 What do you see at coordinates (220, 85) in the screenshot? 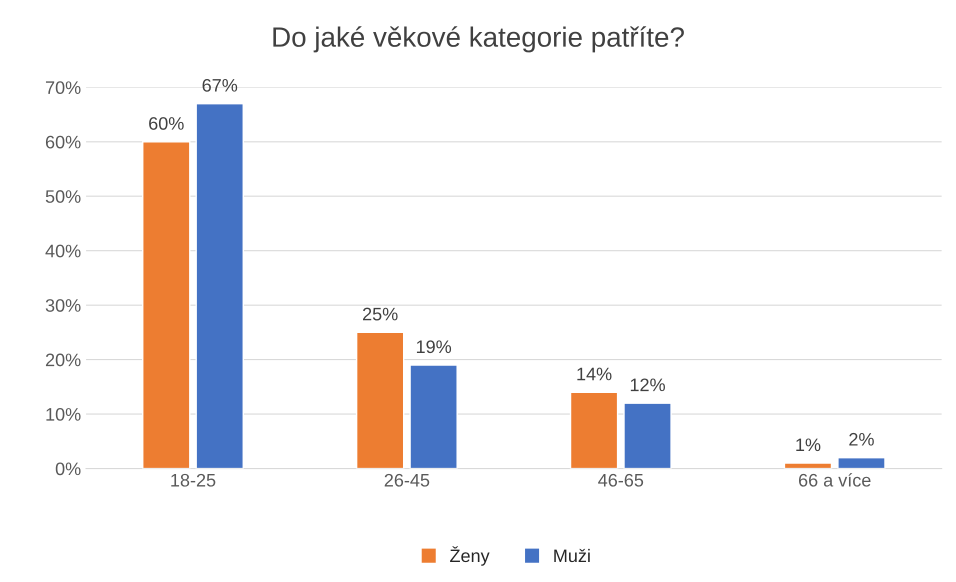
I see `data-label: 67%` at bounding box center [220, 85].